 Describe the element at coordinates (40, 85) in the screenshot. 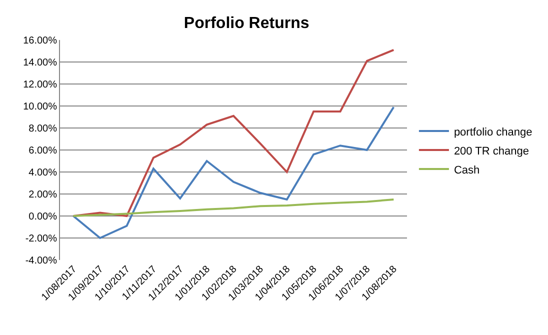

I see `y-tick-label: 12.00%` at that location.